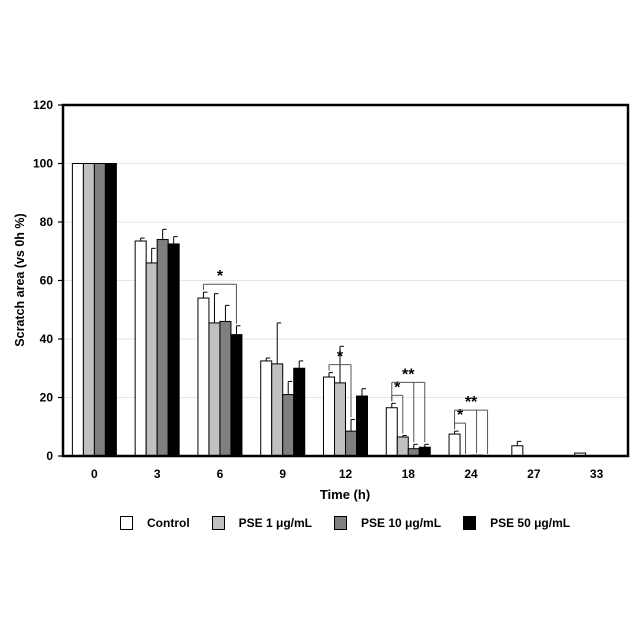 The image size is (640, 640). I want to click on legend-item-control: Control, so click(155, 523).